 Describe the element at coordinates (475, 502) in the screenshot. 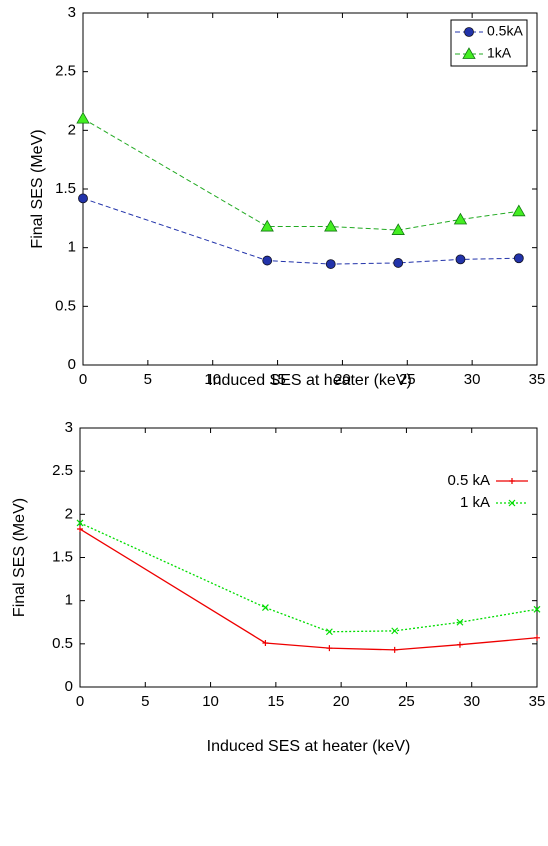

I see `legend-label: 1 kA` at that location.